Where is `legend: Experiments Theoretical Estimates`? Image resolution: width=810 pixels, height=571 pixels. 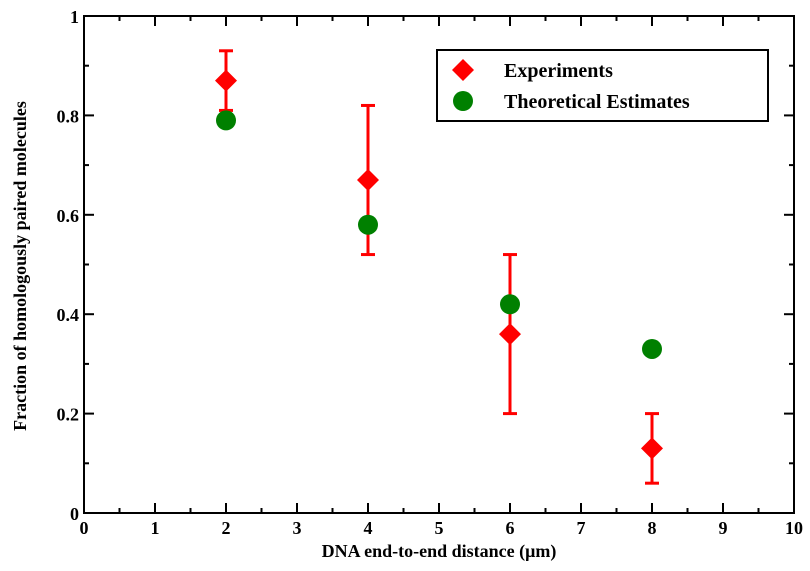 legend: Experiments Theoretical Estimates is located at coordinates (602, 85).